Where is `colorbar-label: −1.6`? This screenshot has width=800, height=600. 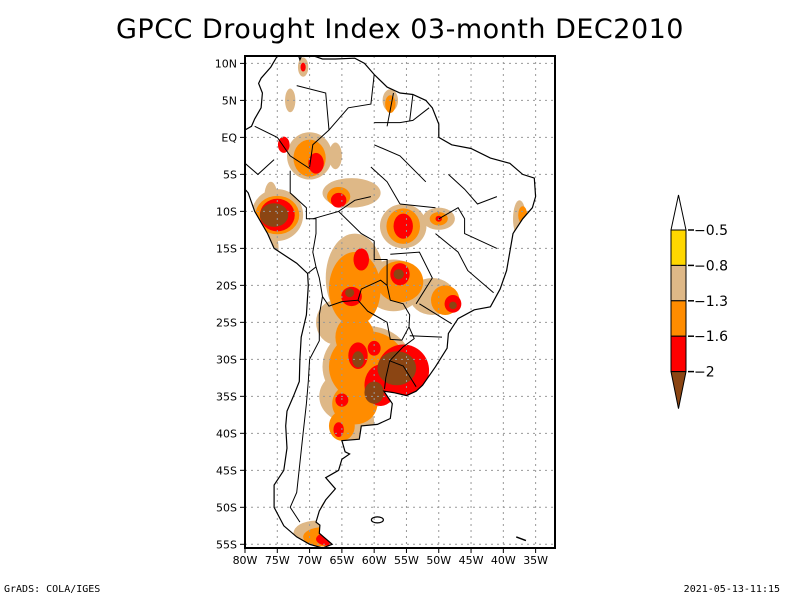 colorbar-label: −1.6 is located at coordinates (711, 337).